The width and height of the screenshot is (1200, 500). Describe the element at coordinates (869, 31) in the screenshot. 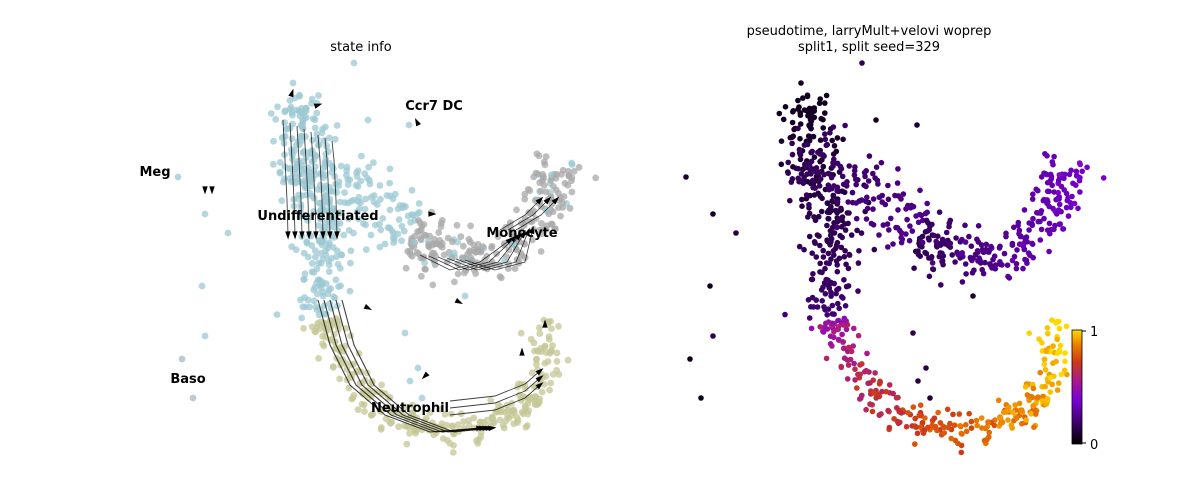

I see `right-title-line-1: pseudotime, larryMult+velovi woprep` at that location.